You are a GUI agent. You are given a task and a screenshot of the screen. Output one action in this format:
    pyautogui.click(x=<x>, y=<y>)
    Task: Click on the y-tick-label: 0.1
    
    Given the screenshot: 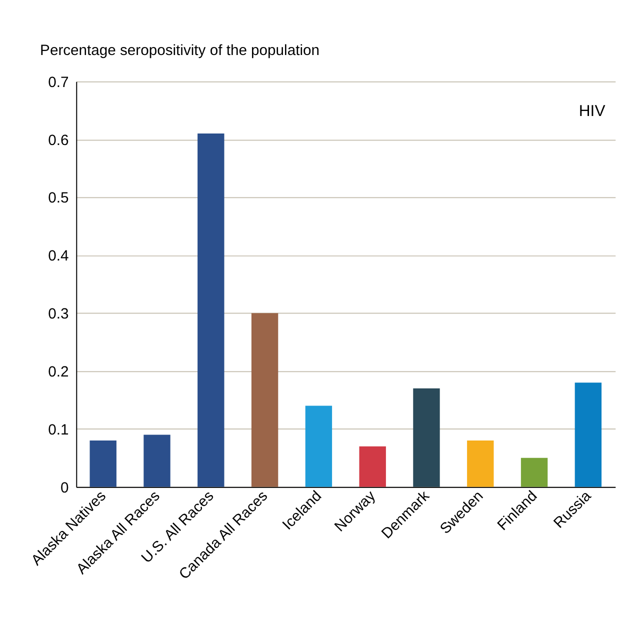 What is the action you would take?
    pyautogui.click(x=58, y=430)
    